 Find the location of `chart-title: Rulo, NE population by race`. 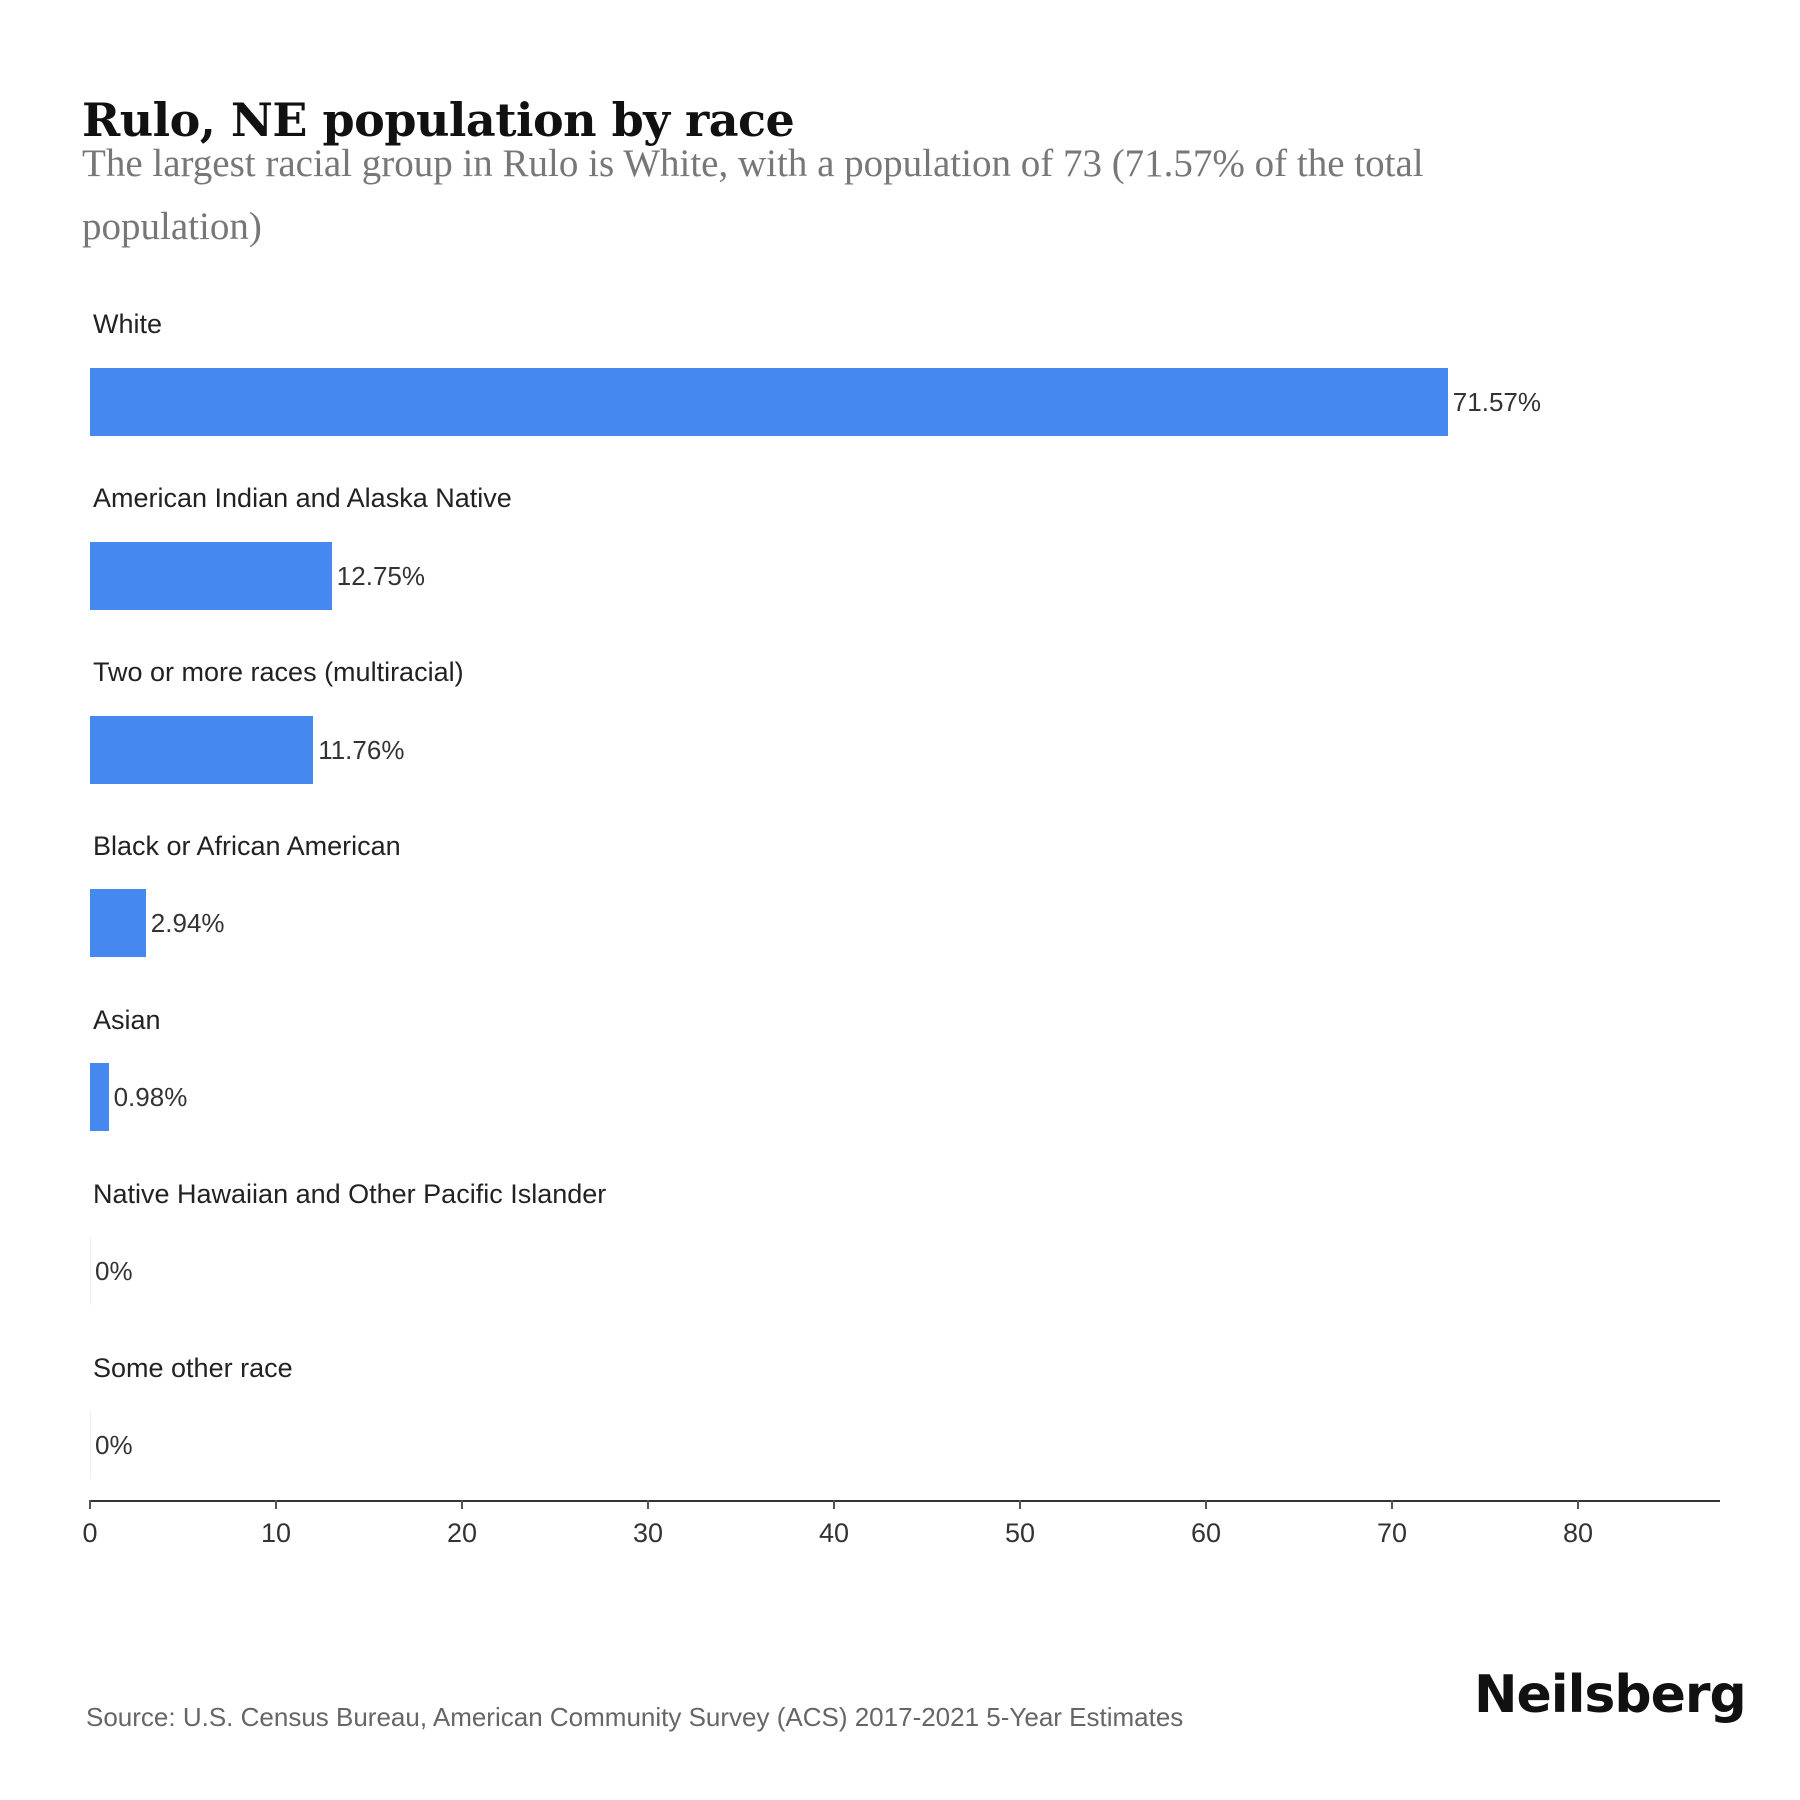

chart-title: Rulo, NE population by race is located at coordinates (438, 119).